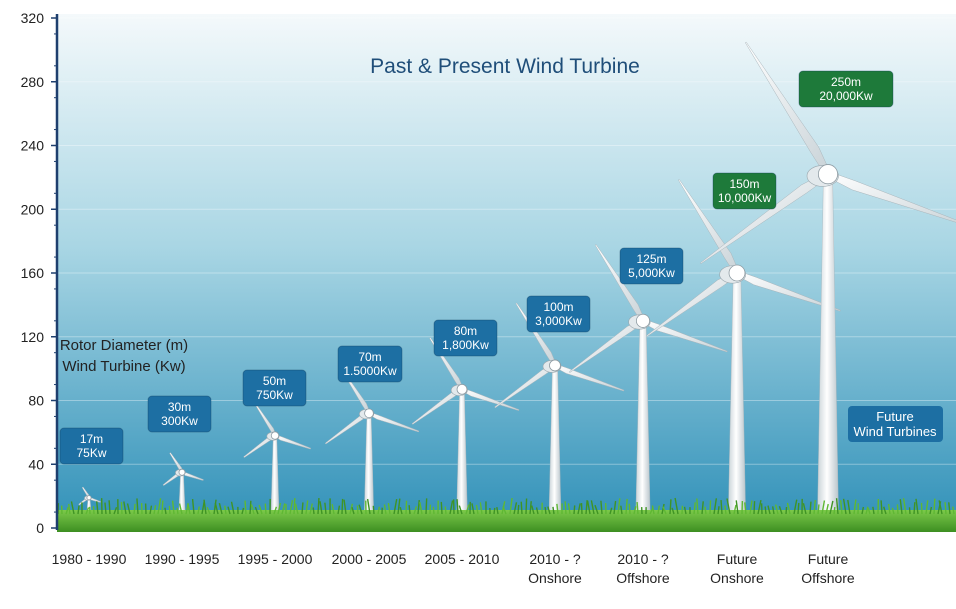 Image resolution: width=956 pixels, height=609 pixels. Describe the element at coordinates (33, 209) in the screenshot. I see `y-tick-label: 200` at that location.